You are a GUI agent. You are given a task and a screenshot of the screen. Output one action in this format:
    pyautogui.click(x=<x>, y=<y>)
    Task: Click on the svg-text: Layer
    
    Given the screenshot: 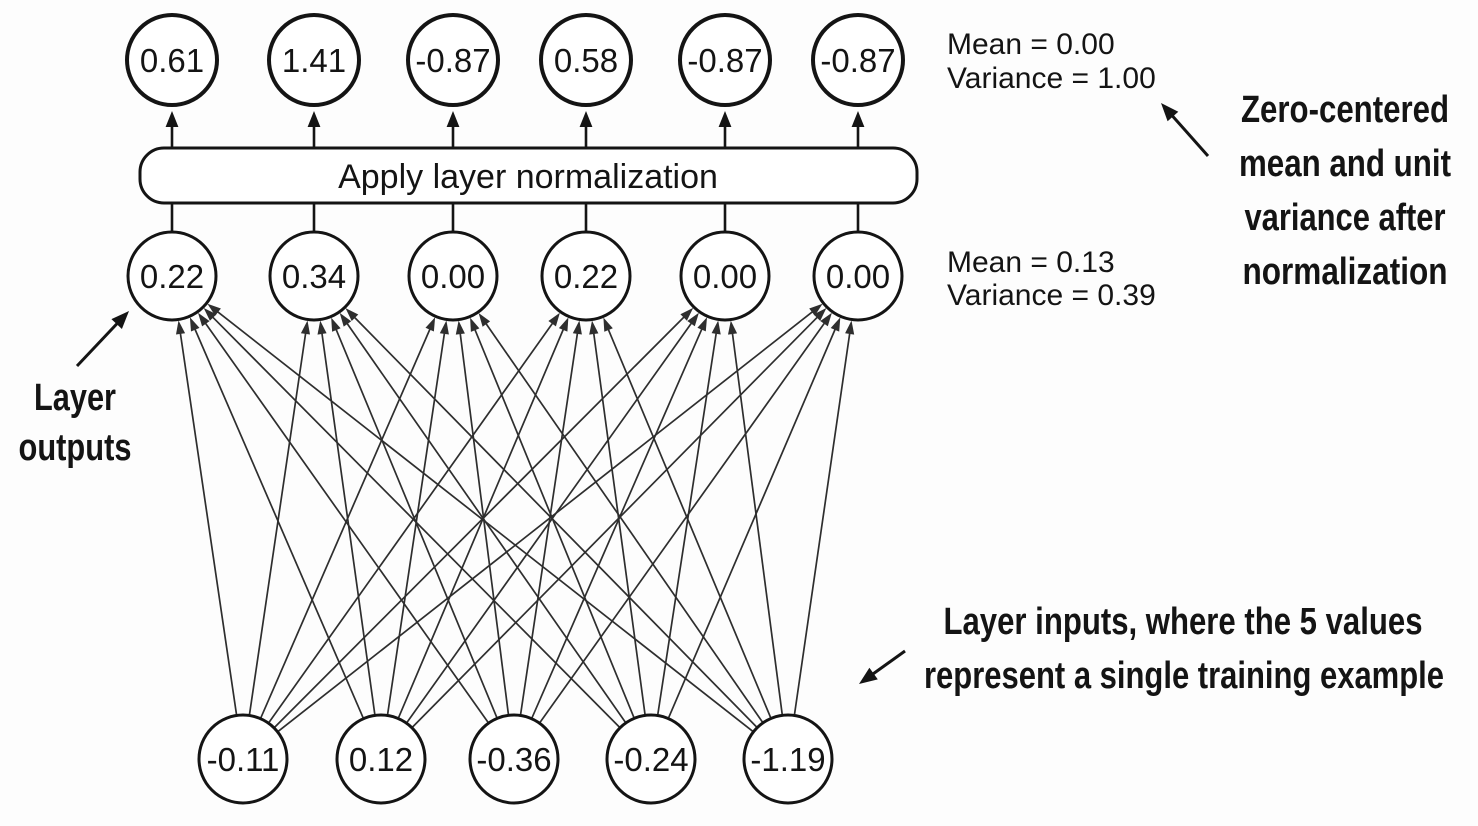 What is the action you would take?
    pyautogui.click(x=75, y=398)
    